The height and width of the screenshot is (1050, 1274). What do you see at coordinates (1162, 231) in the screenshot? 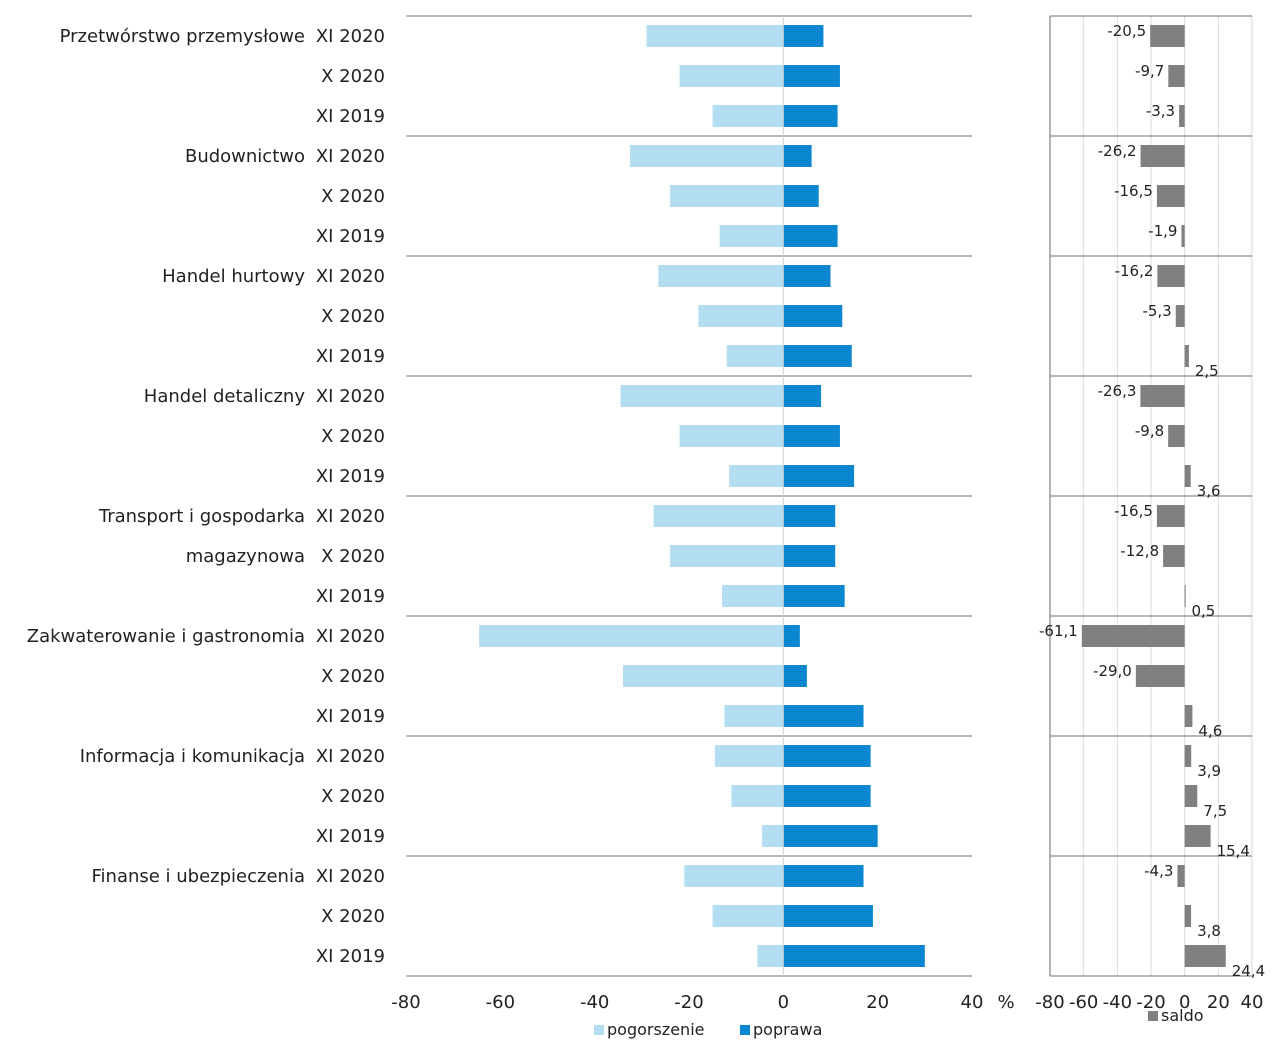
I see `saldo-value-label: -1,9` at bounding box center [1162, 231].